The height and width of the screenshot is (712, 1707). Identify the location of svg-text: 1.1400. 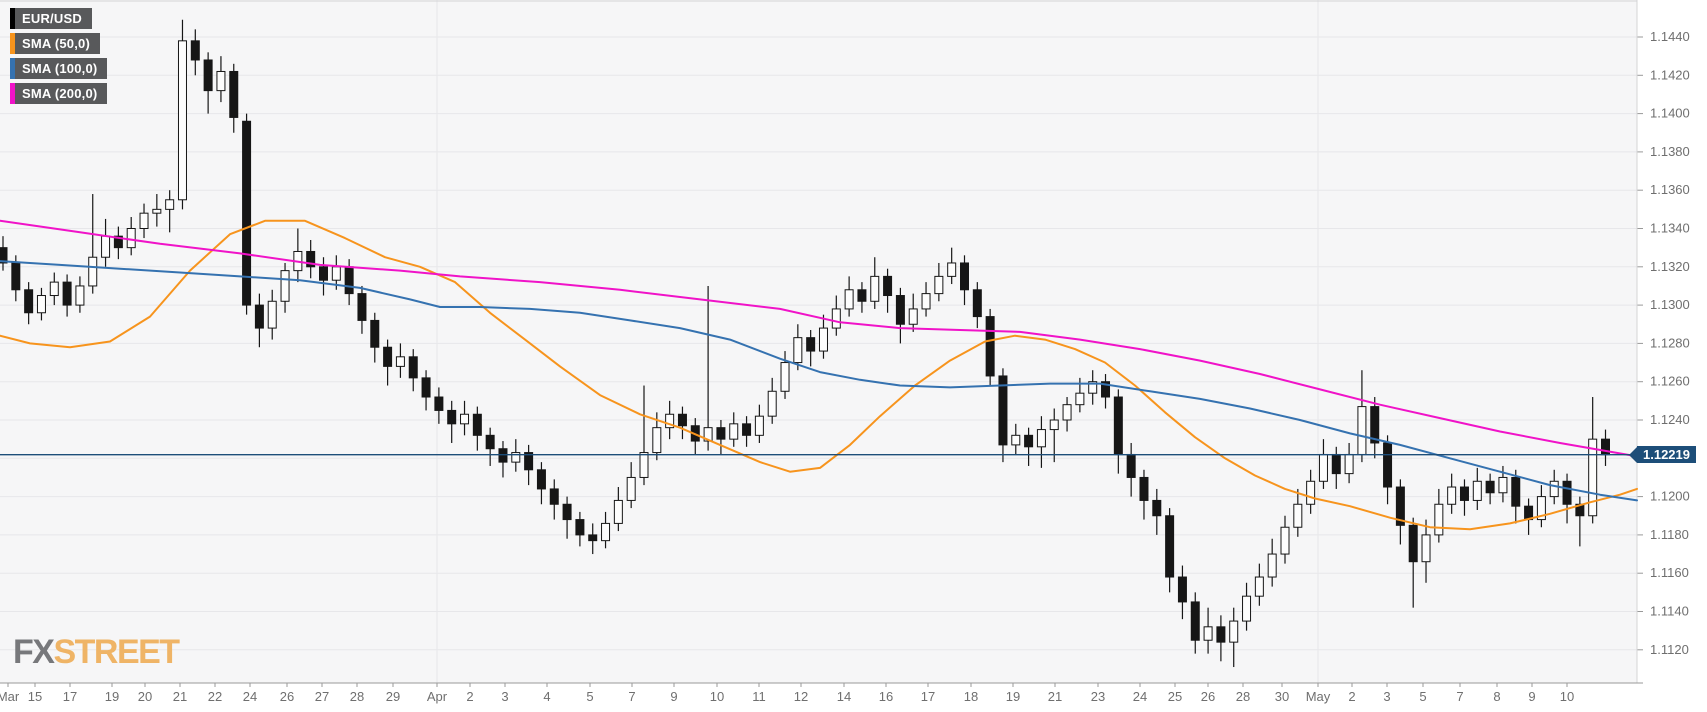
(1670, 113).